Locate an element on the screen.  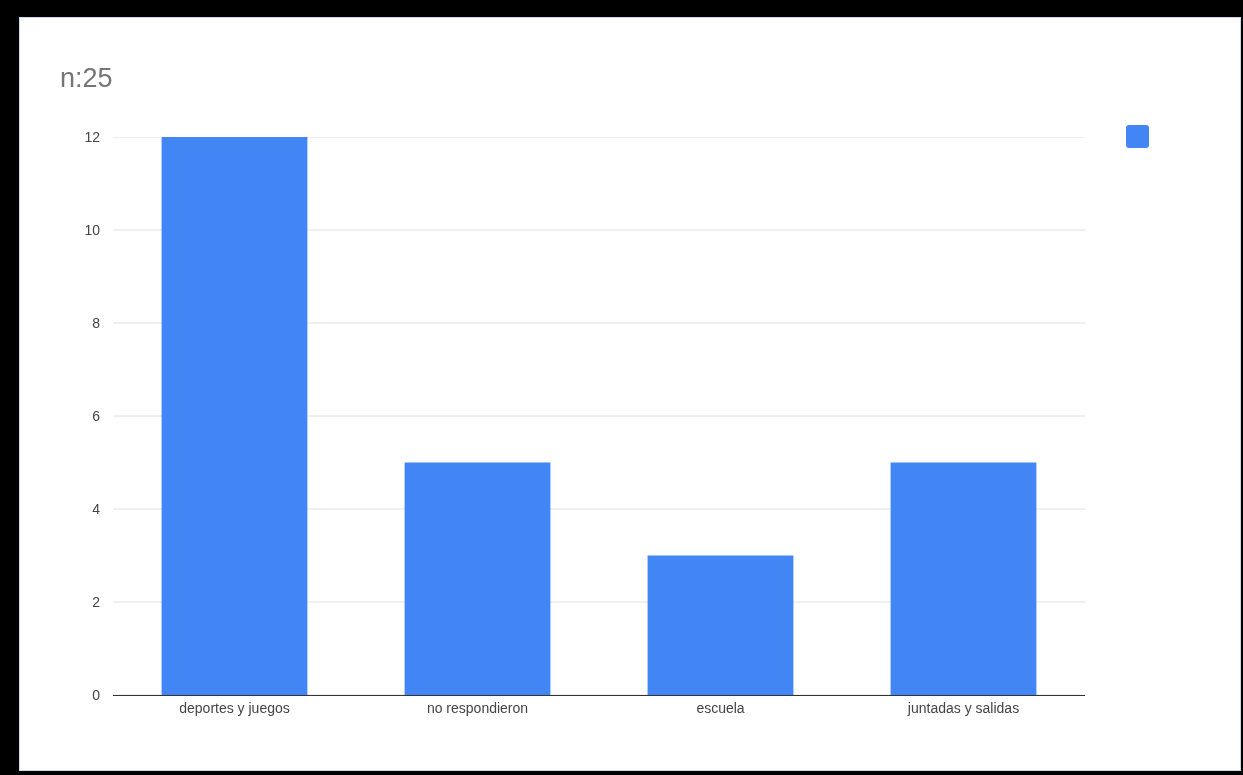
y-tick-label: 6 is located at coordinates (96, 415).